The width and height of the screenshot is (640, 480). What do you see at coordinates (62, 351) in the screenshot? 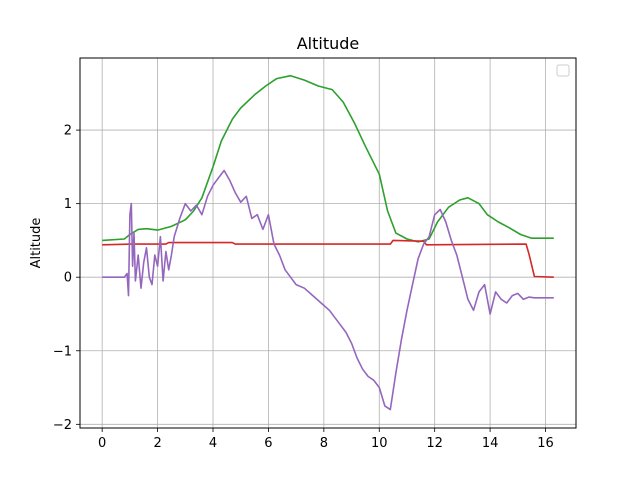
I see `y-tick-label: −1` at bounding box center [62, 351].